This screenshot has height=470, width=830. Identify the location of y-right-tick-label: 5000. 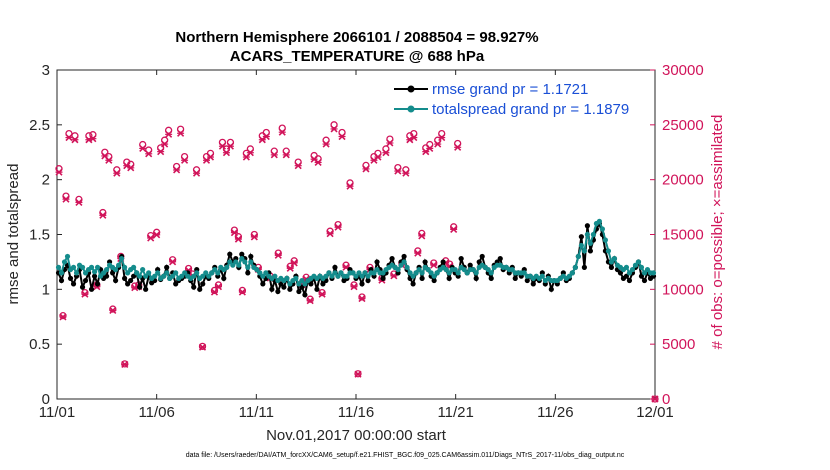
(678, 344).